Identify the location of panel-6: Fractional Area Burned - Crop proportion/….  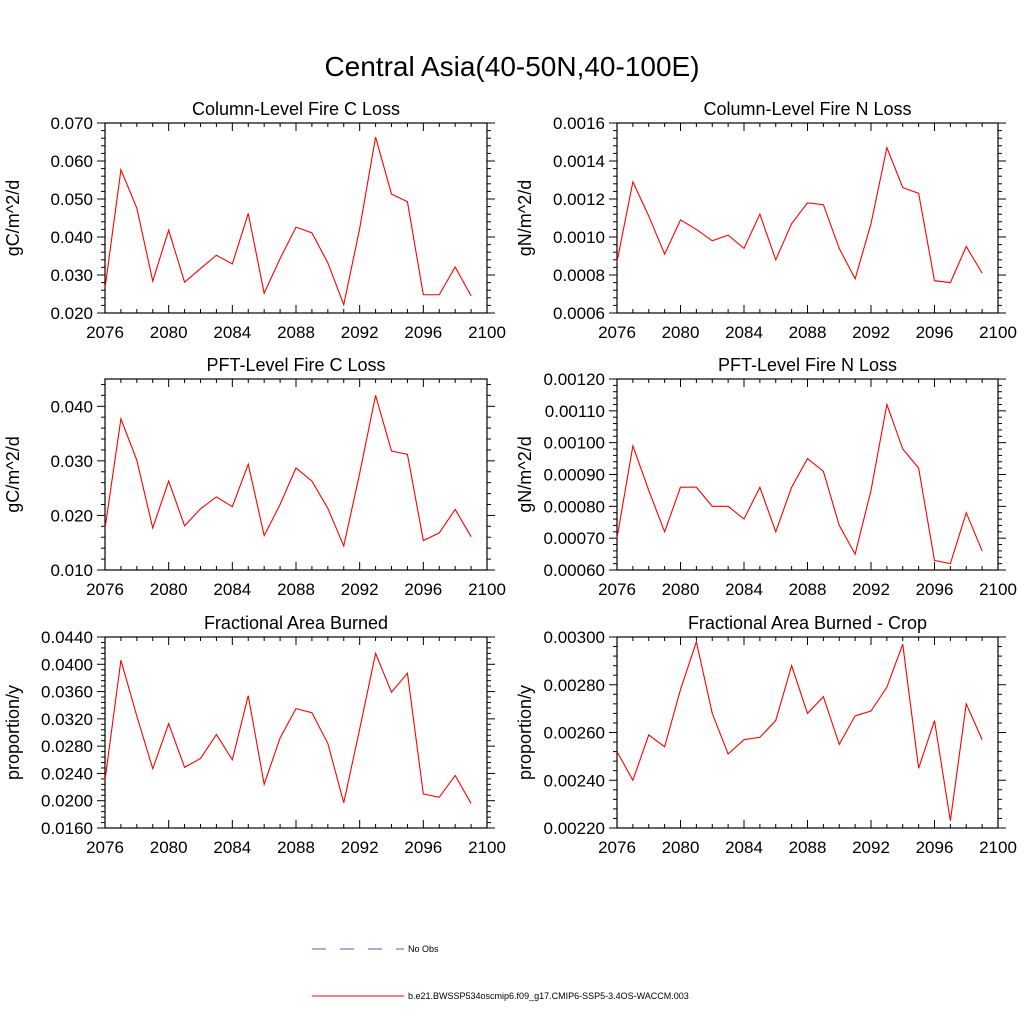
(766, 735).